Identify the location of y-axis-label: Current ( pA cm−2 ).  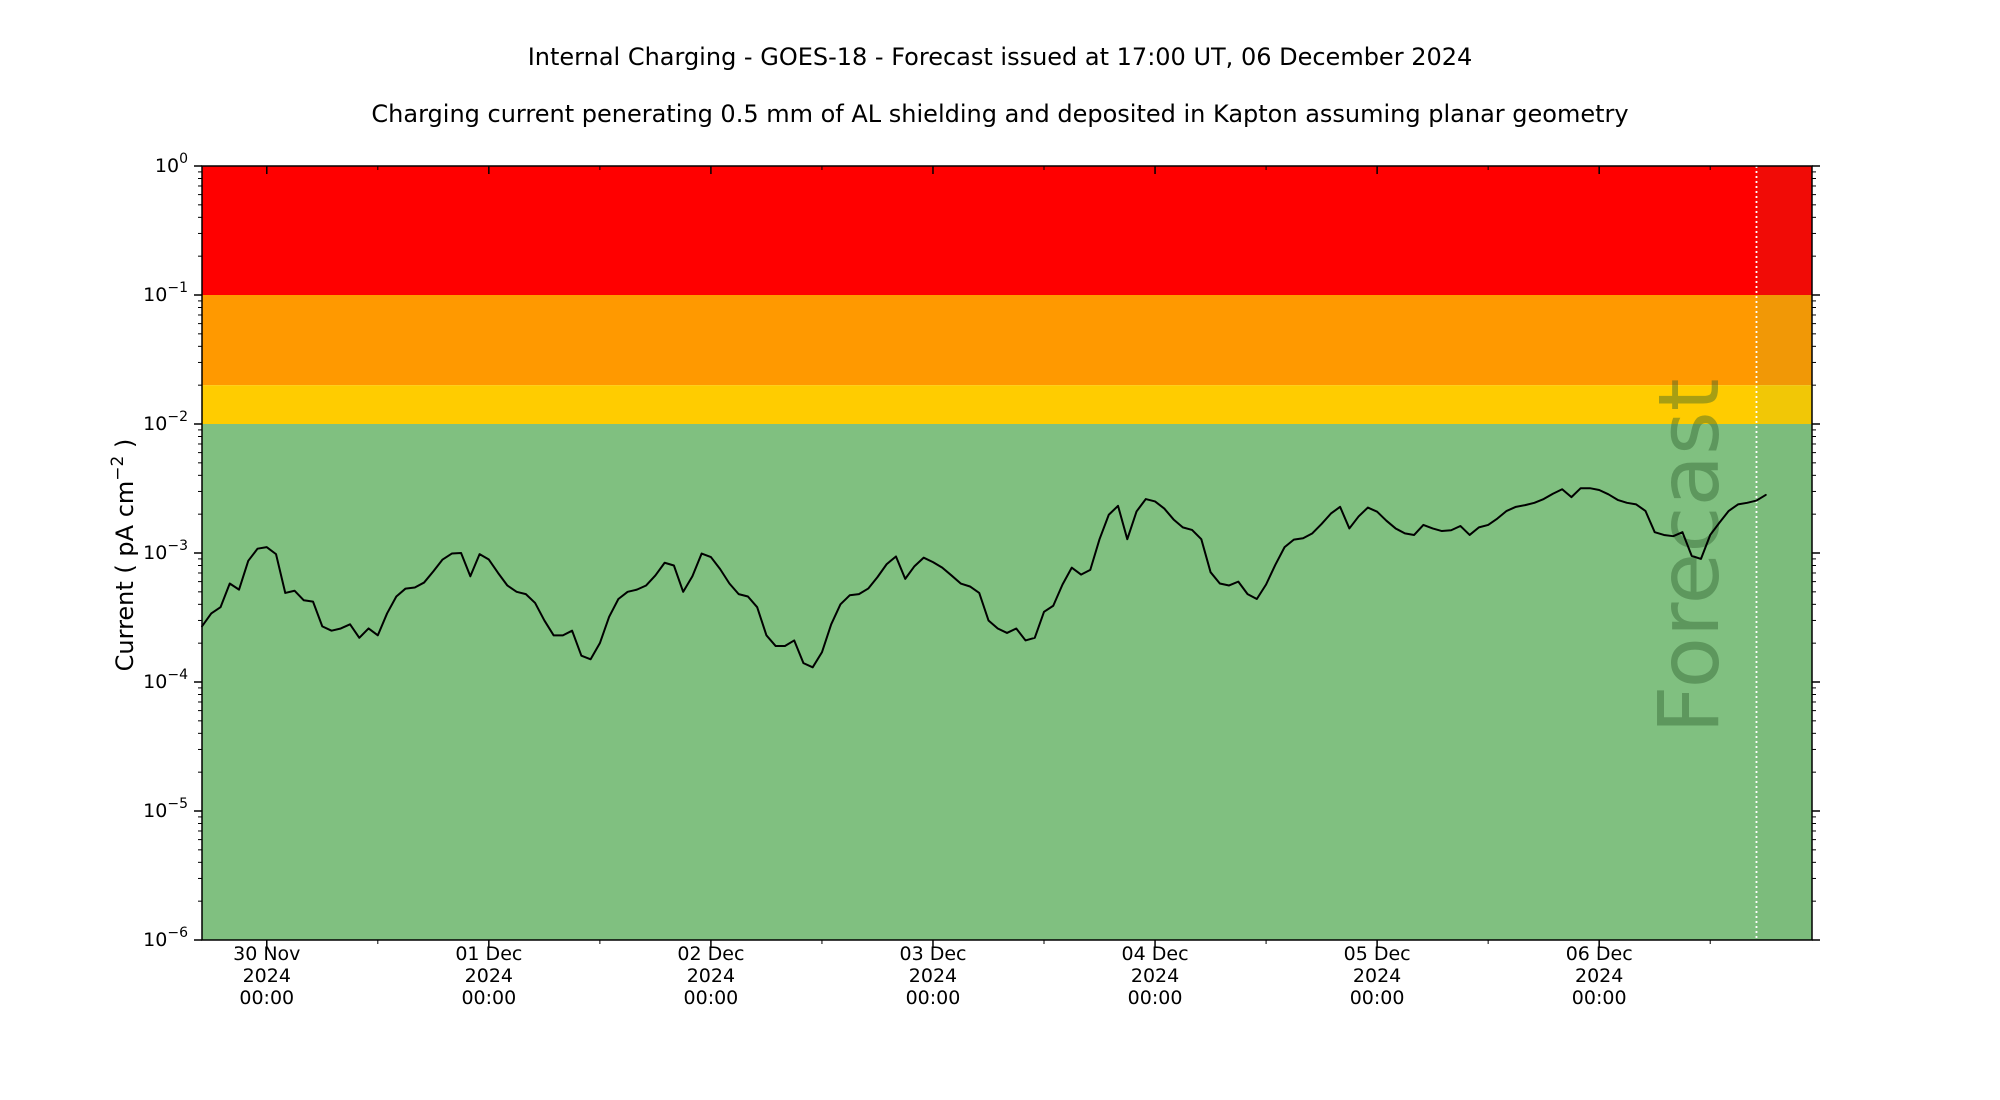
(123, 555).